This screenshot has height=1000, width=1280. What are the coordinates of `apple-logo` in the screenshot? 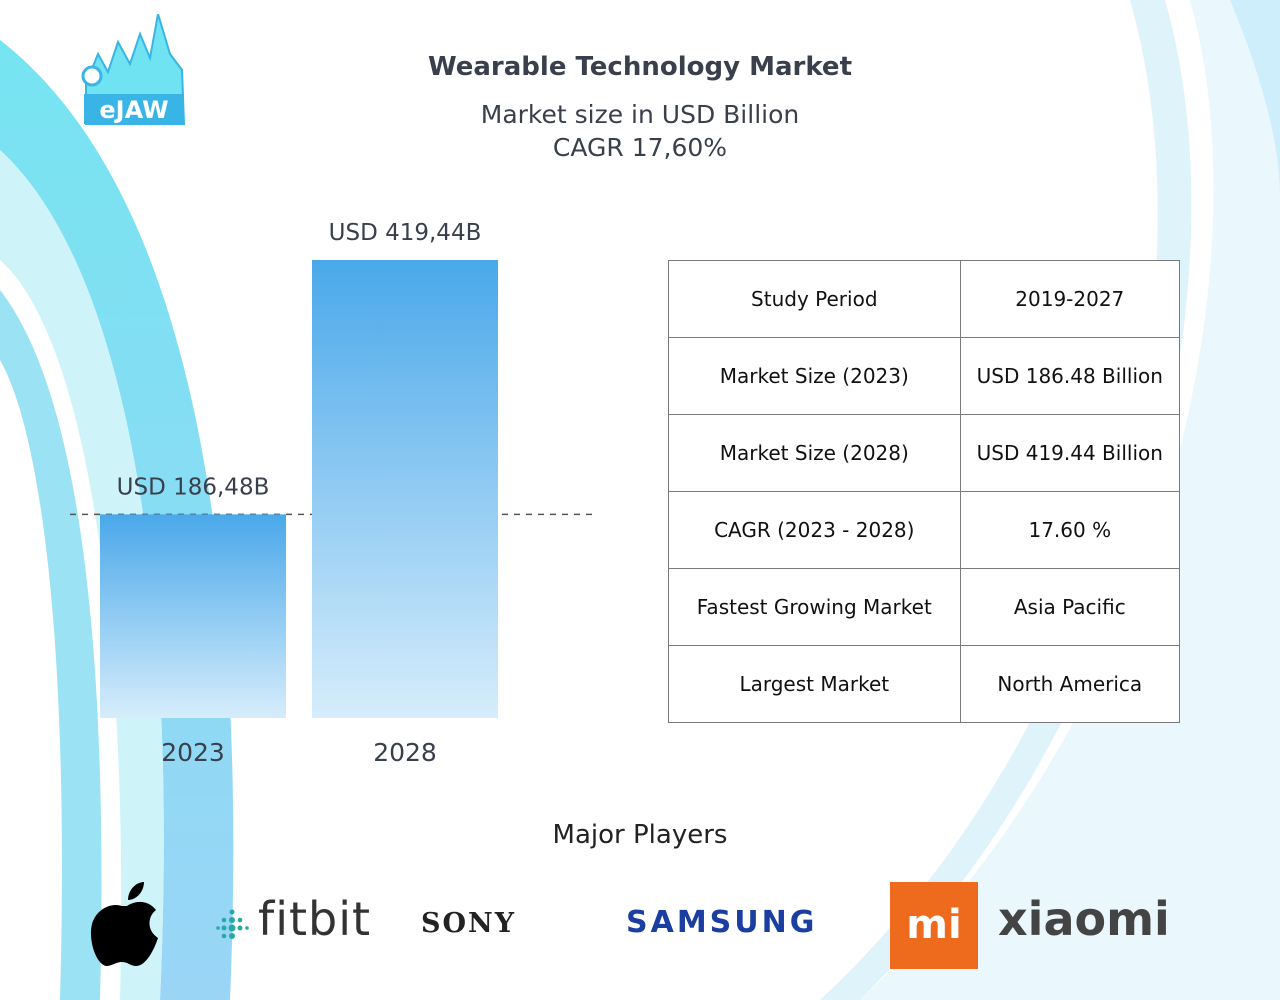 It's located at (124, 924).